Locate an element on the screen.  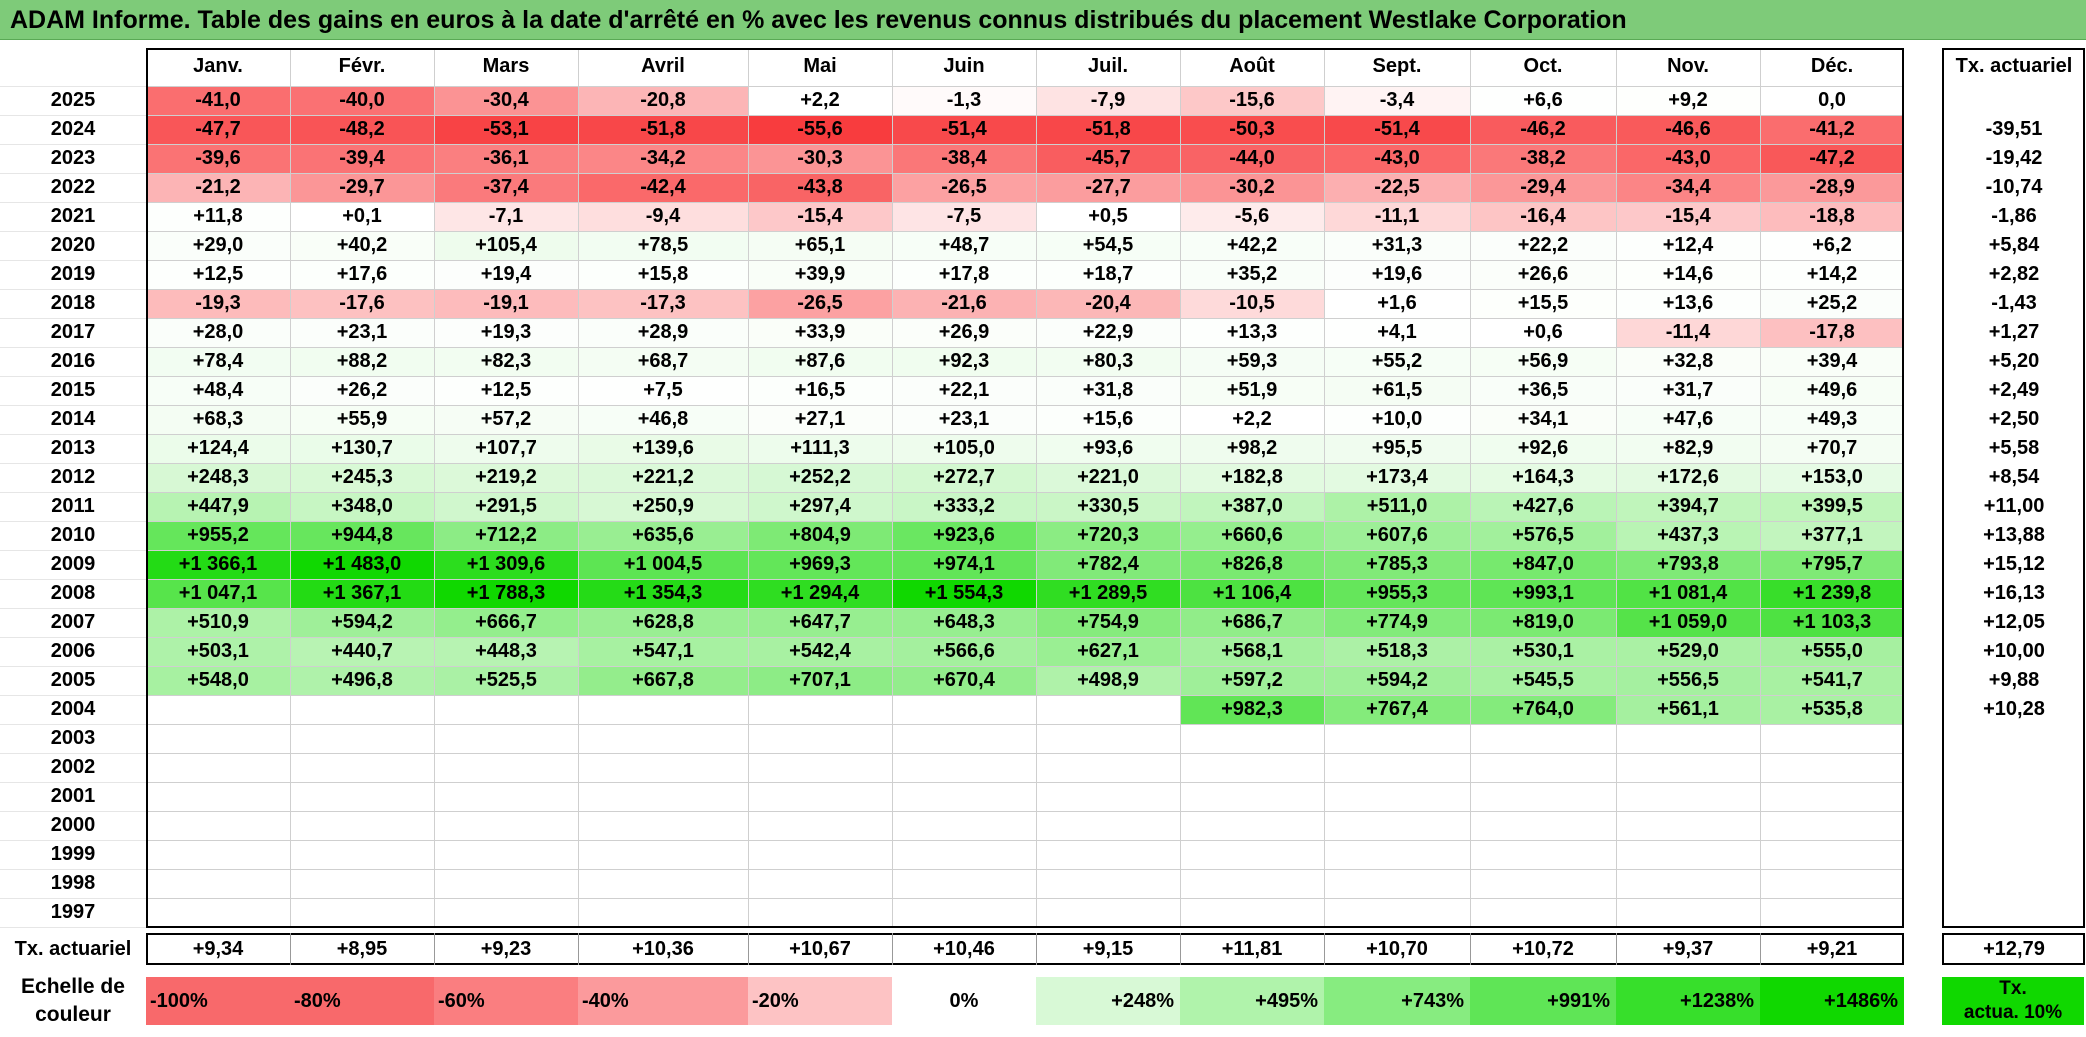
value-cell: +555,0 is located at coordinates (1832, 651).